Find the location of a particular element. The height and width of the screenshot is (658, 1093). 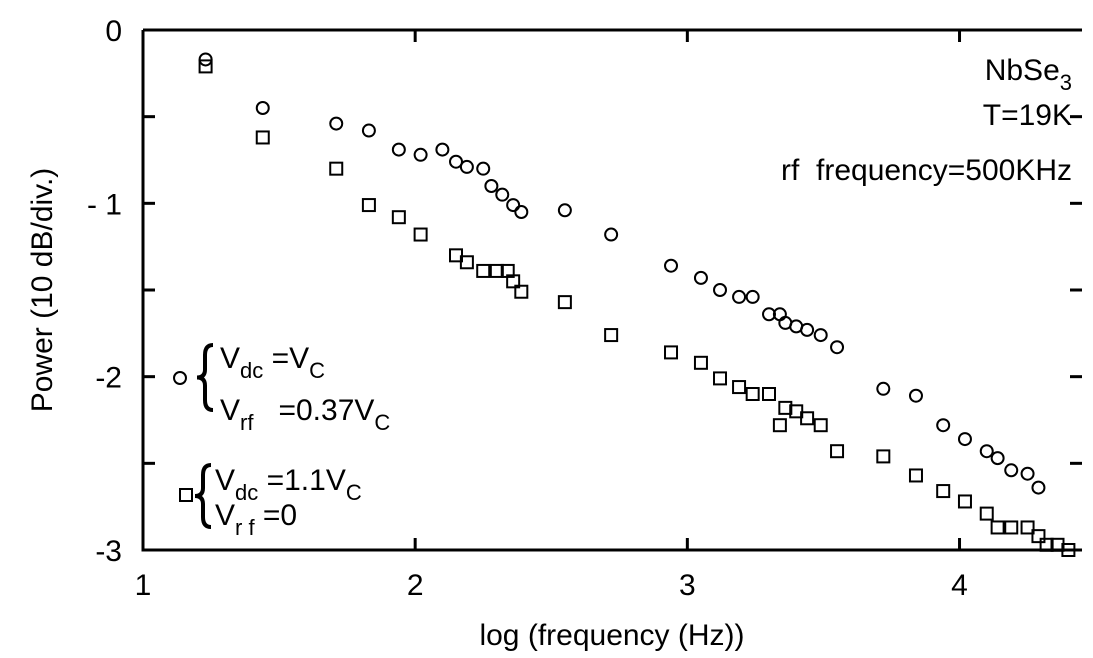

x-tick-label: 3 is located at coordinates (687, 585).